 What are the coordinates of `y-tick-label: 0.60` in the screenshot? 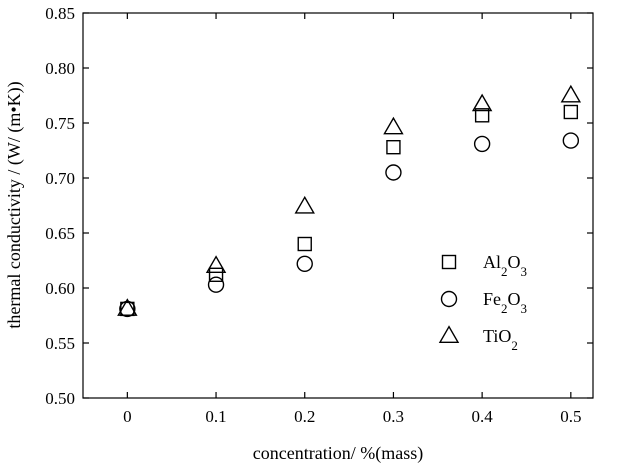 It's located at (60, 288).